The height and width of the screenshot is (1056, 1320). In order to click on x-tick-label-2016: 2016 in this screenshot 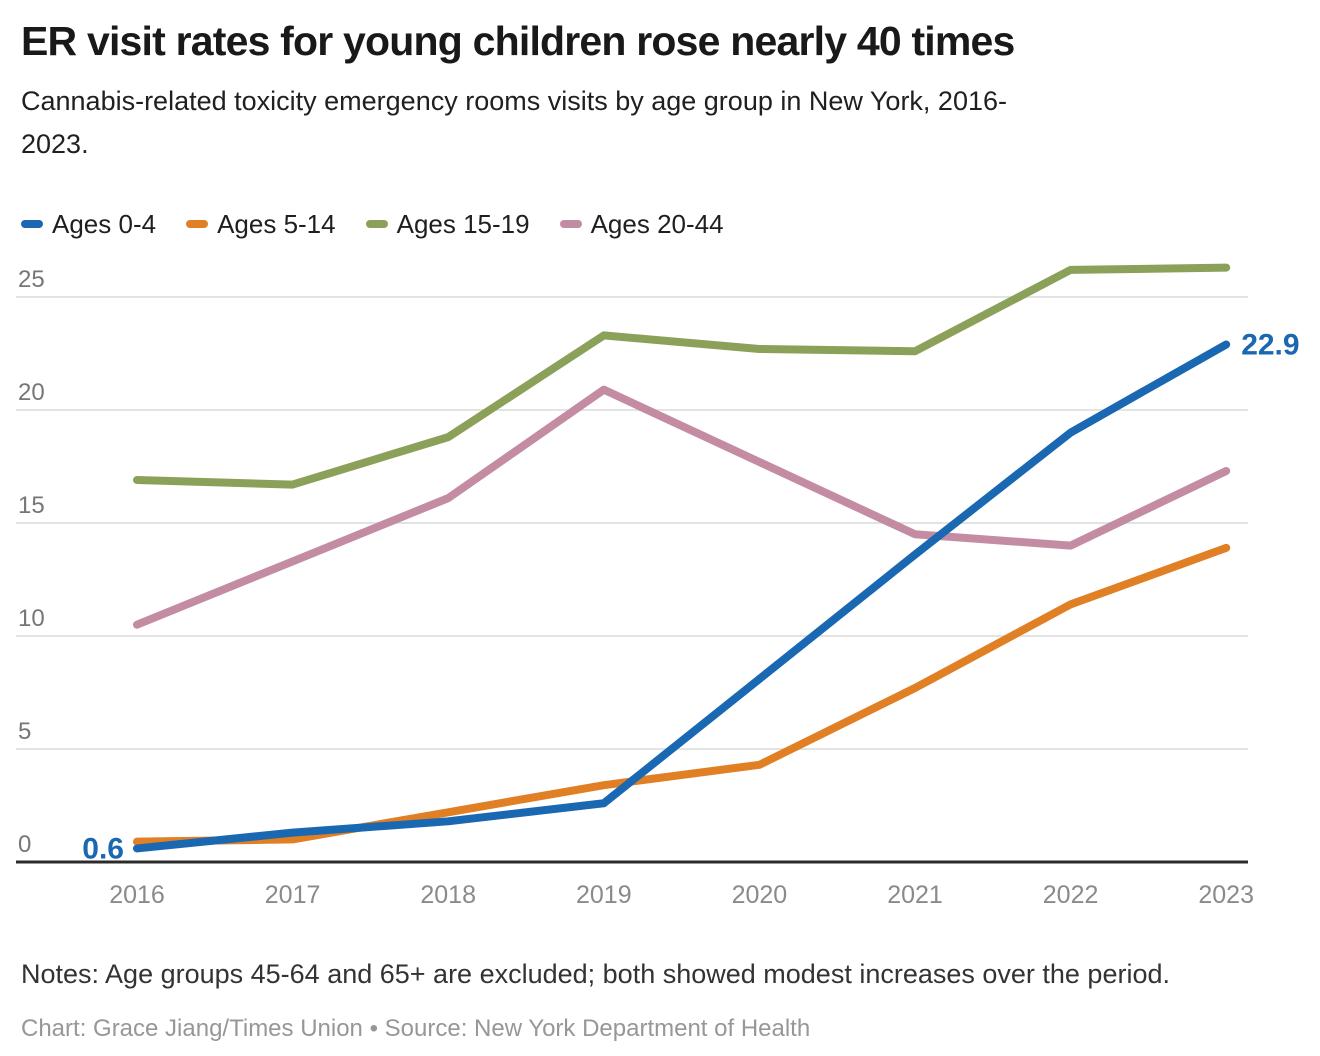, I will do `click(137, 895)`.